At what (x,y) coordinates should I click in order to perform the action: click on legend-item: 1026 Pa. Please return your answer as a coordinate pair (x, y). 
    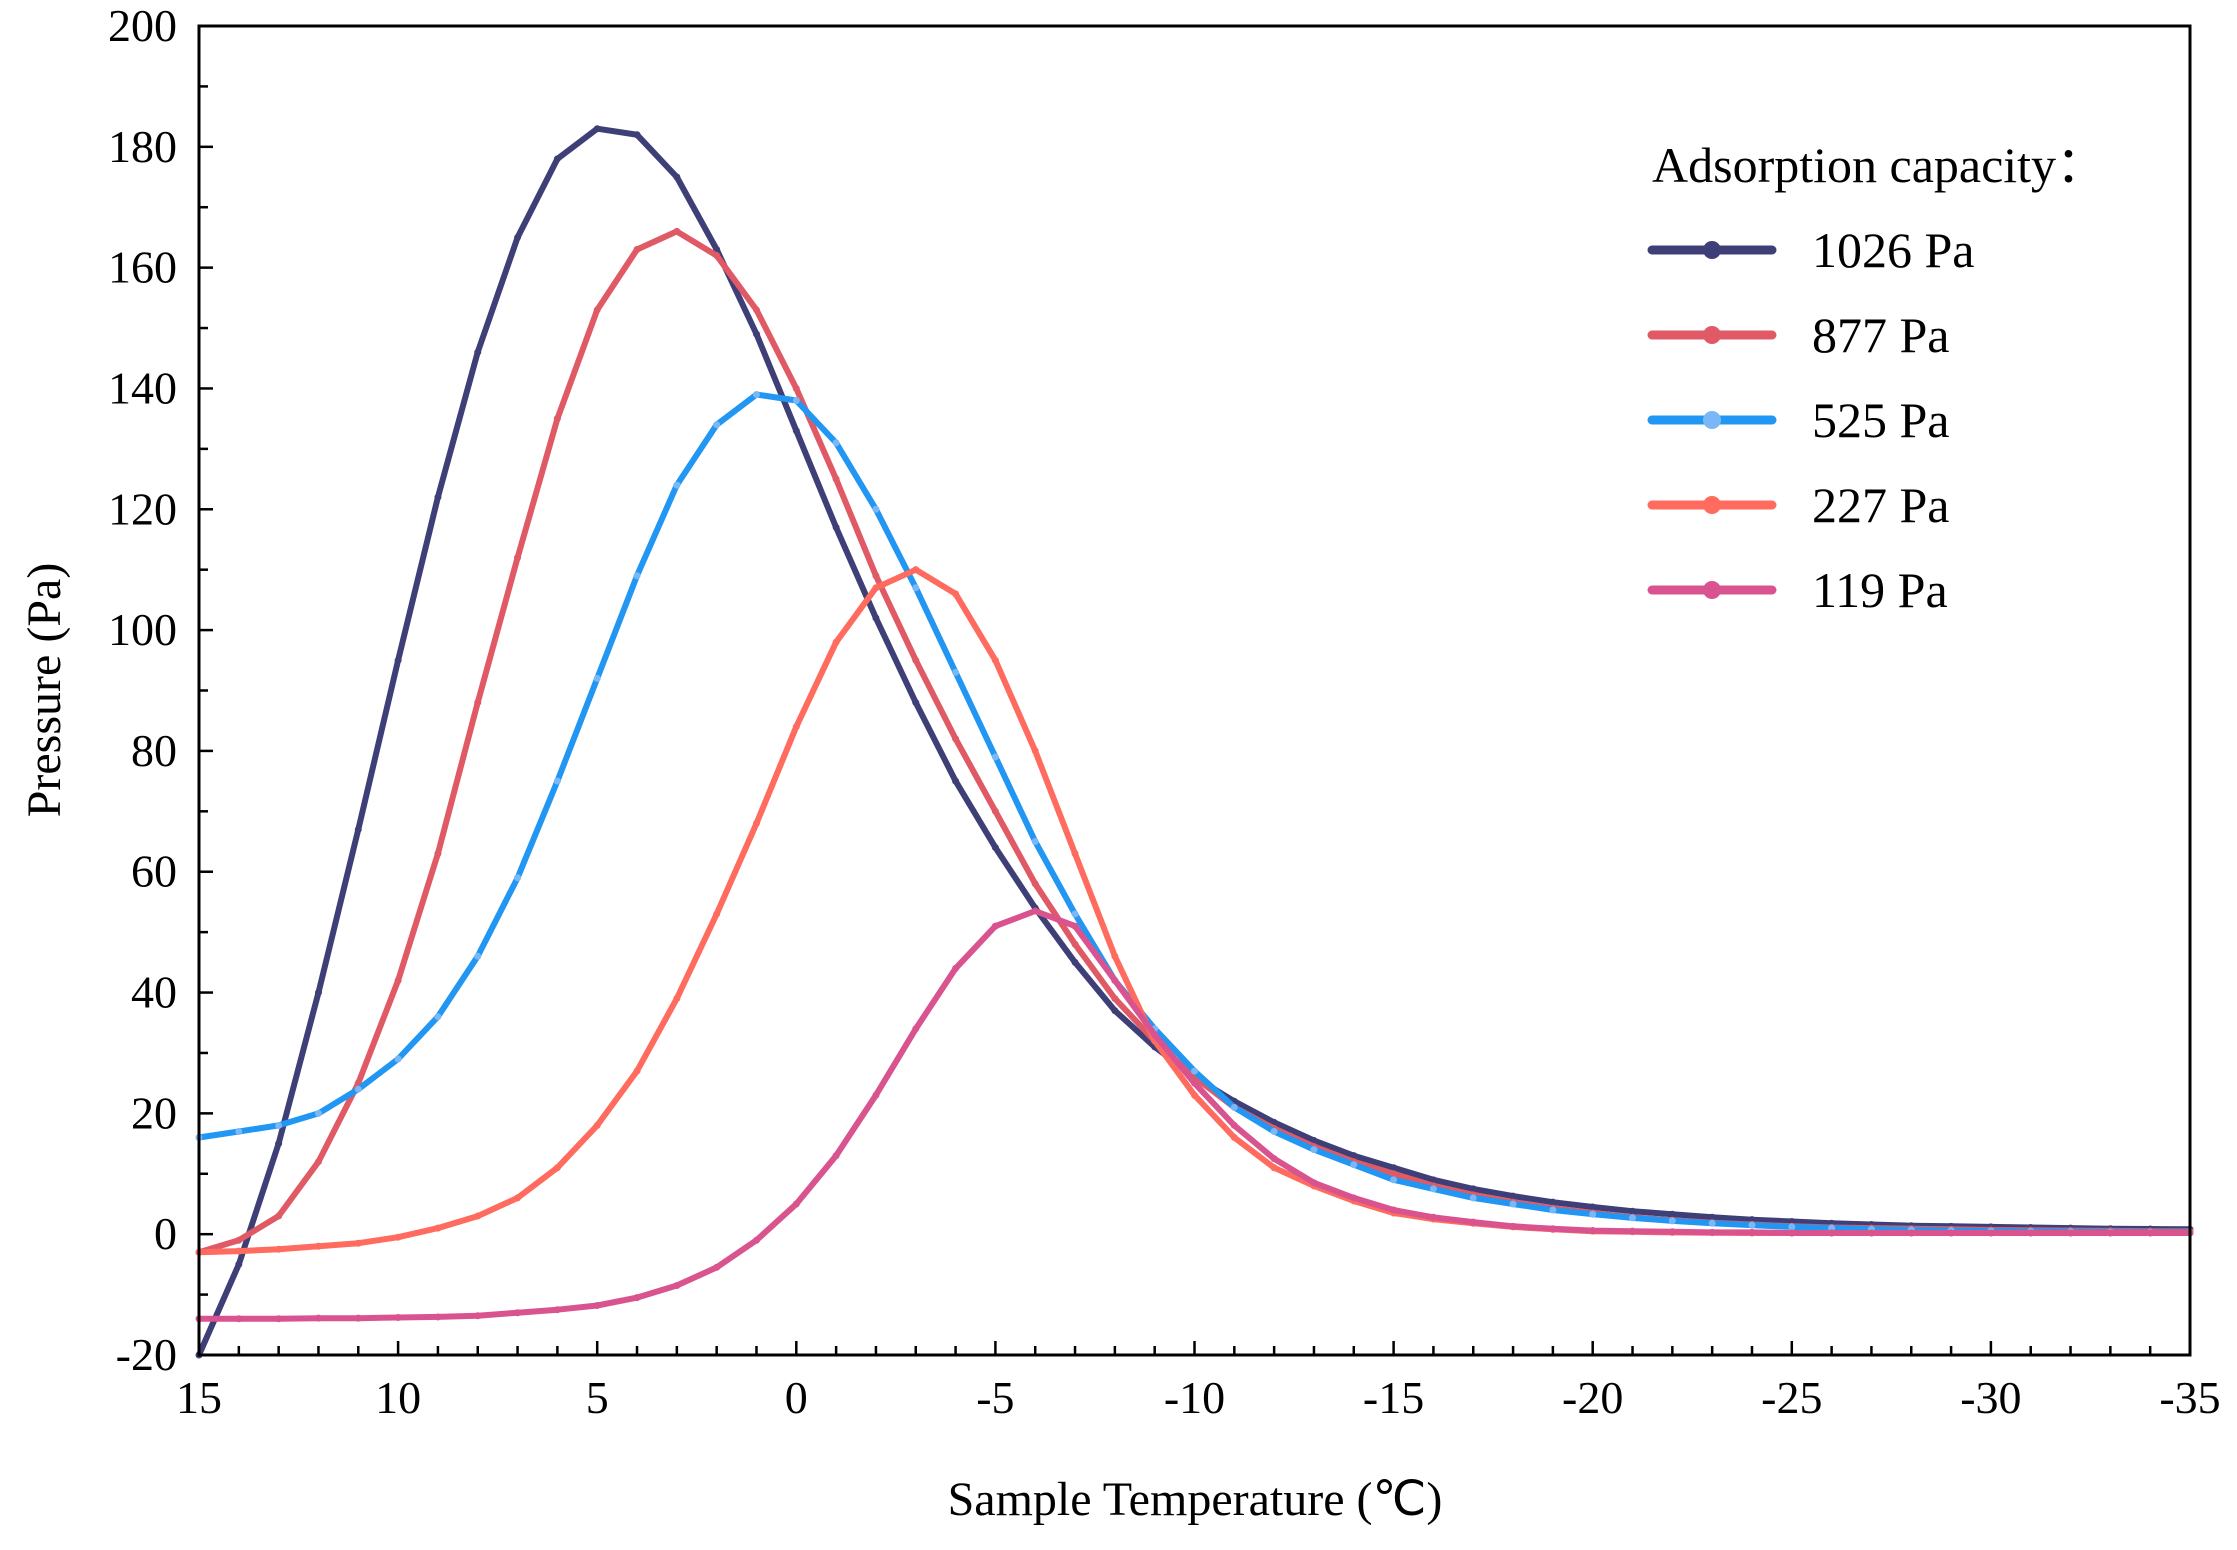
    Looking at the image, I should click on (1811, 250).